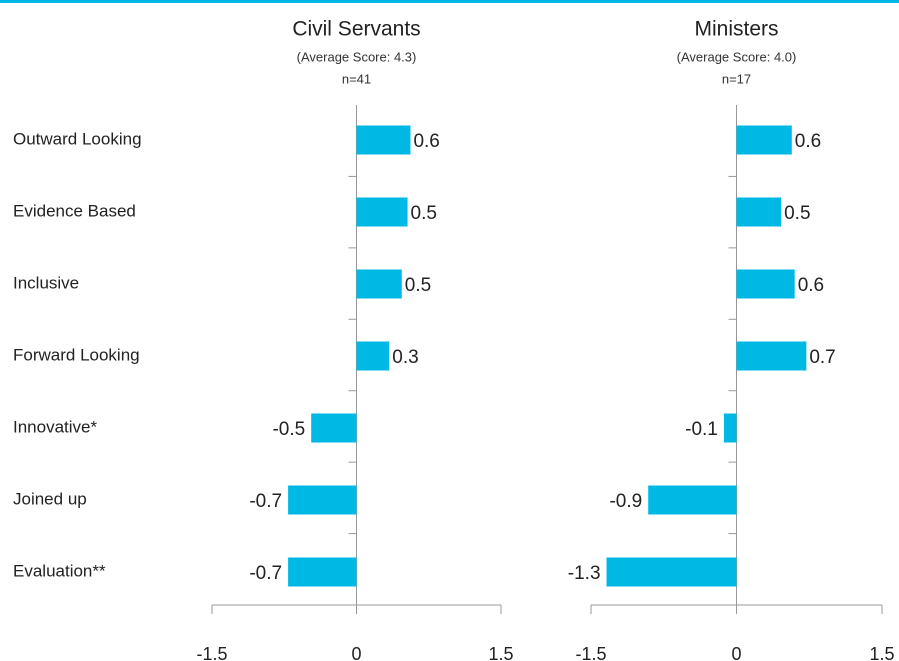  Describe the element at coordinates (584, 573) in the screenshot. I see `value-label: -1.3` at that location.